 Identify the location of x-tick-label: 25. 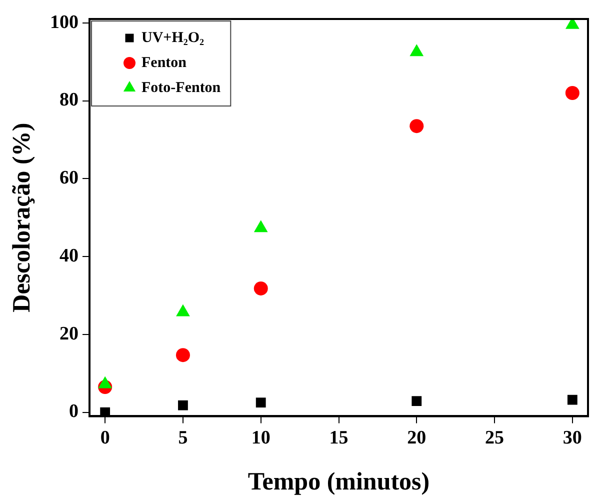
(494, 438).